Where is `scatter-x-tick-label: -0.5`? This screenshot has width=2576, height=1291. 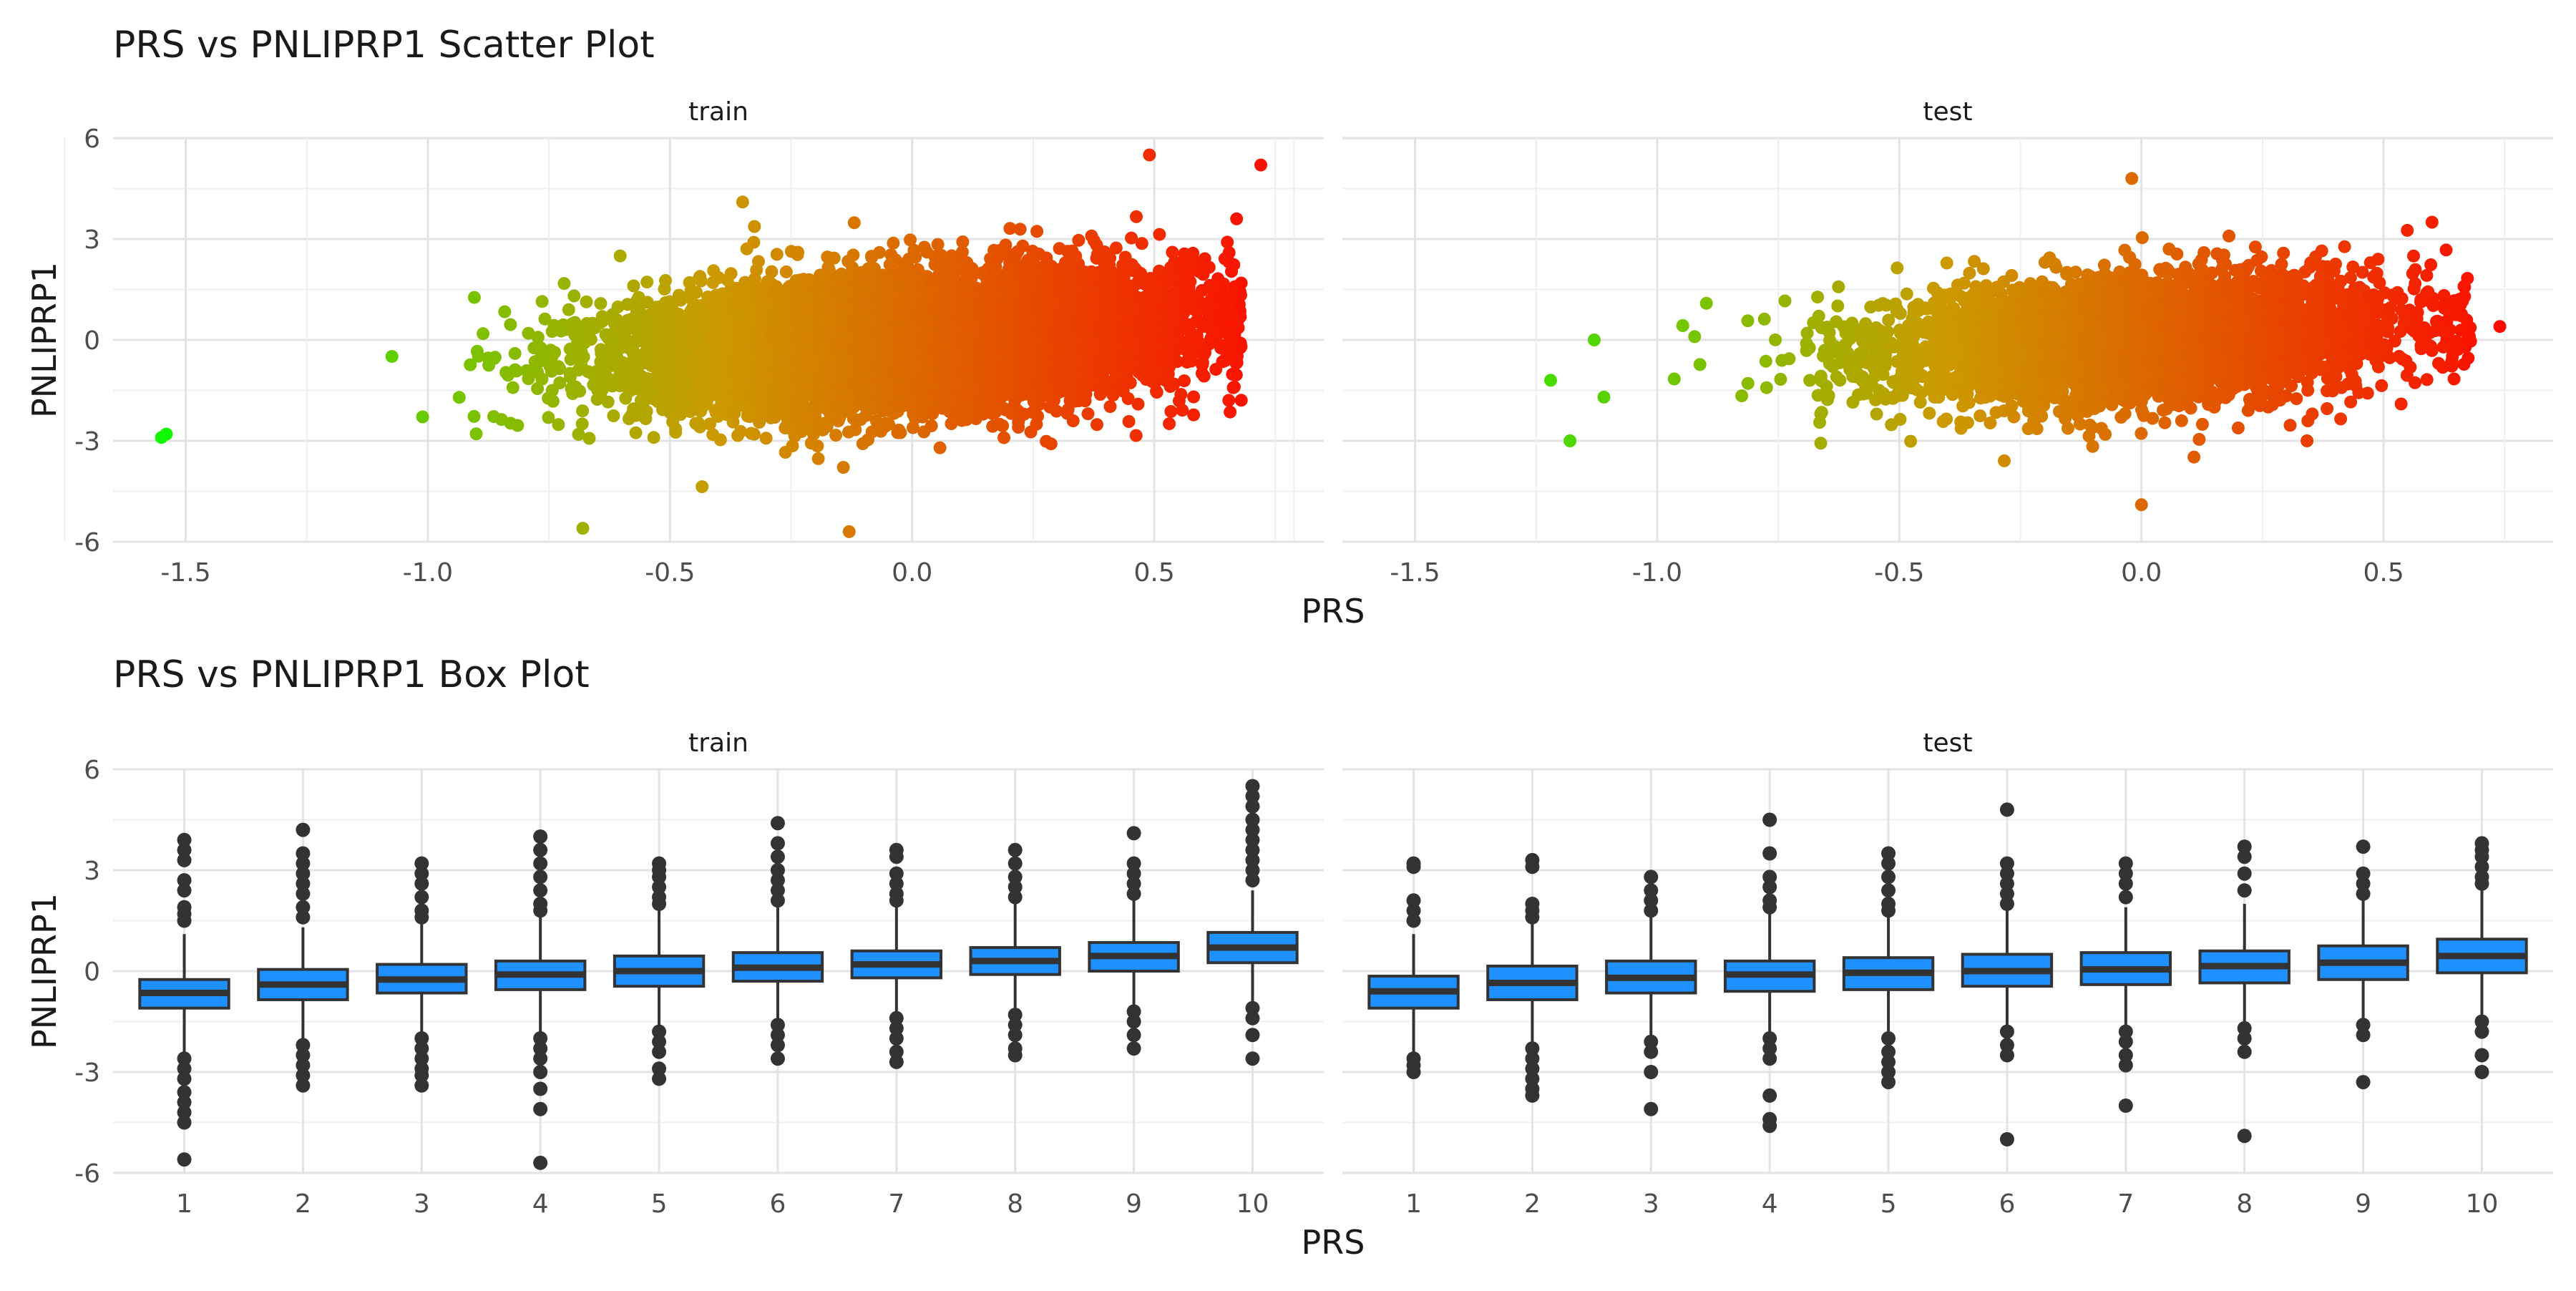 scatter-x-tick-label: -0.5 is located at coordinates (670, 573).